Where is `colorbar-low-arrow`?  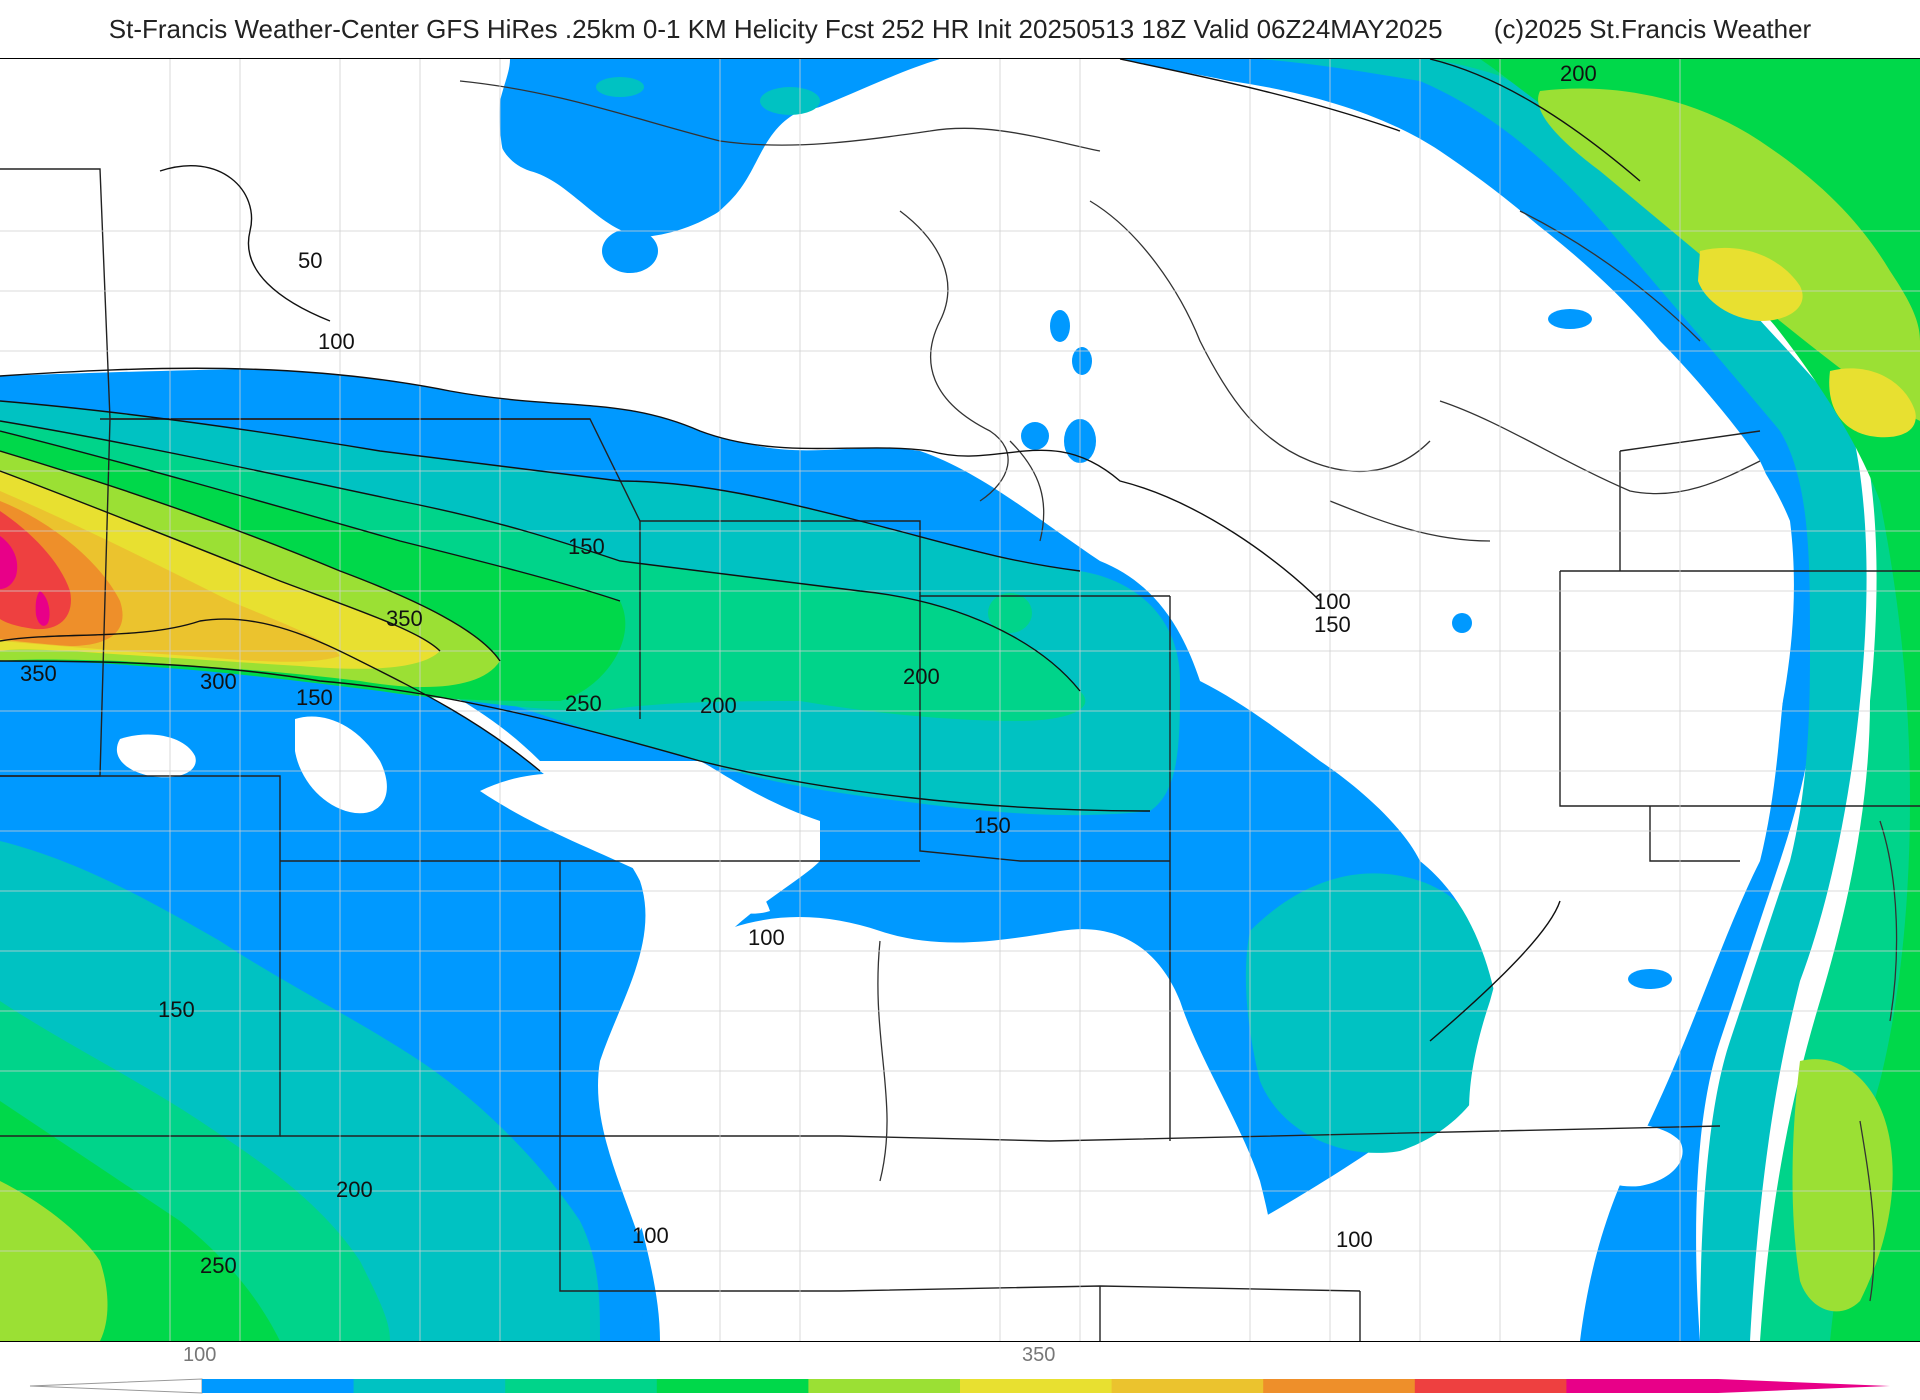
colorbar-low-arrow is located at coordinates (116, 1386).